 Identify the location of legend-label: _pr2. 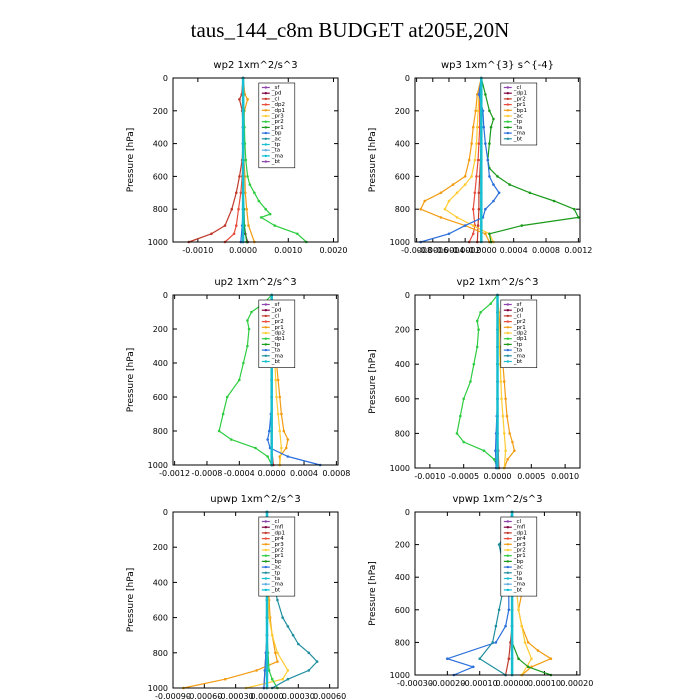
(277, 322).